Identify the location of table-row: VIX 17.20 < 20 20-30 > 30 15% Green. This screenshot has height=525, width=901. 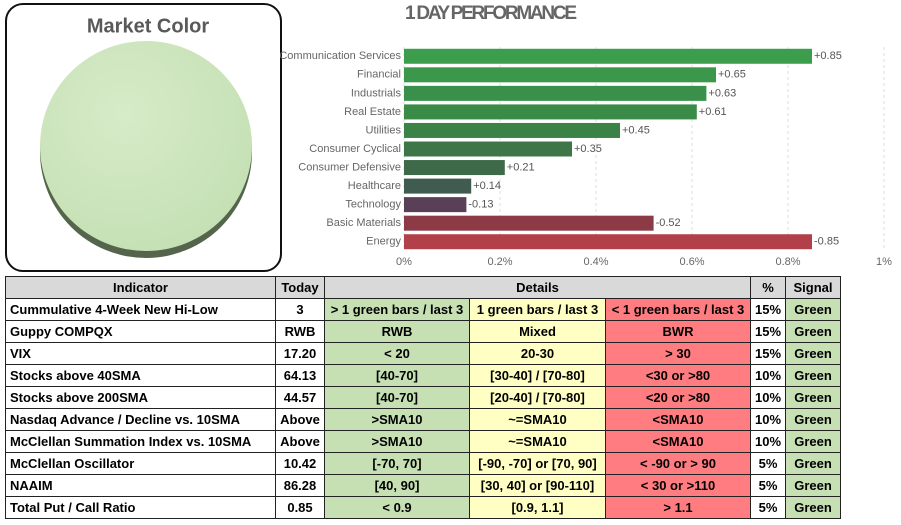
(423, 353).